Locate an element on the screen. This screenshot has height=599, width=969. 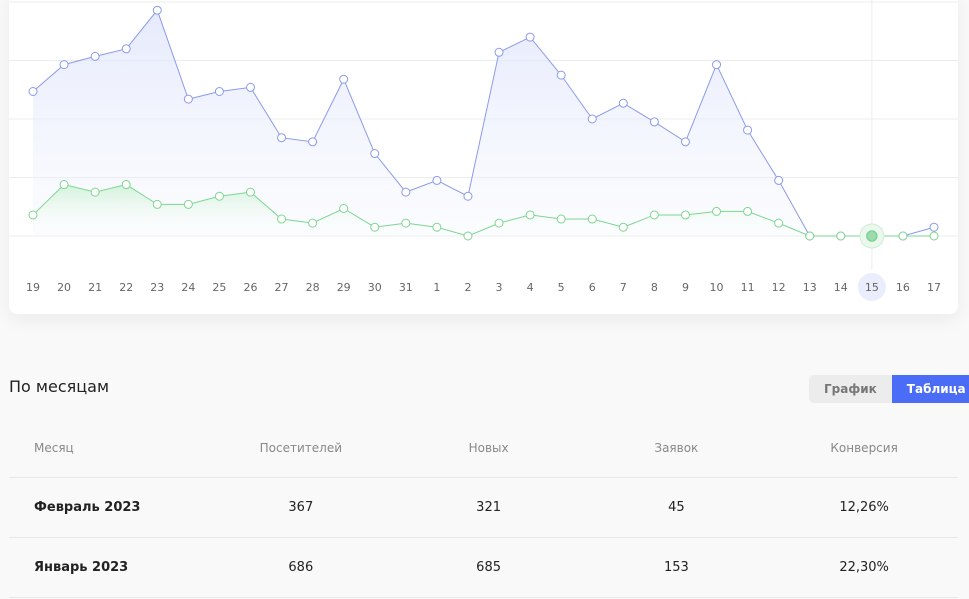
x-tick-label: 13 is located at coordinates (810, 287).